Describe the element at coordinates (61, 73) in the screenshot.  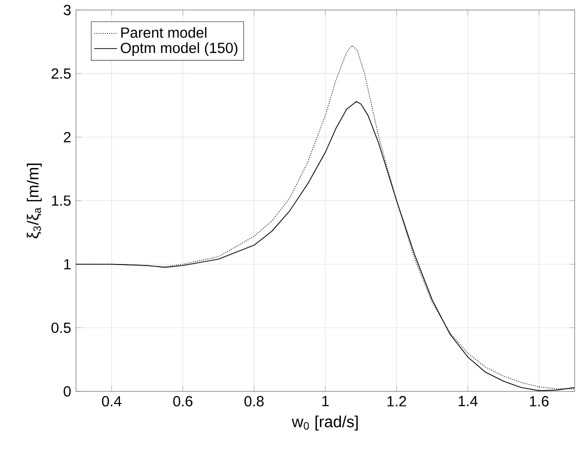
I see `y-tick-label: 2.5` at that location.